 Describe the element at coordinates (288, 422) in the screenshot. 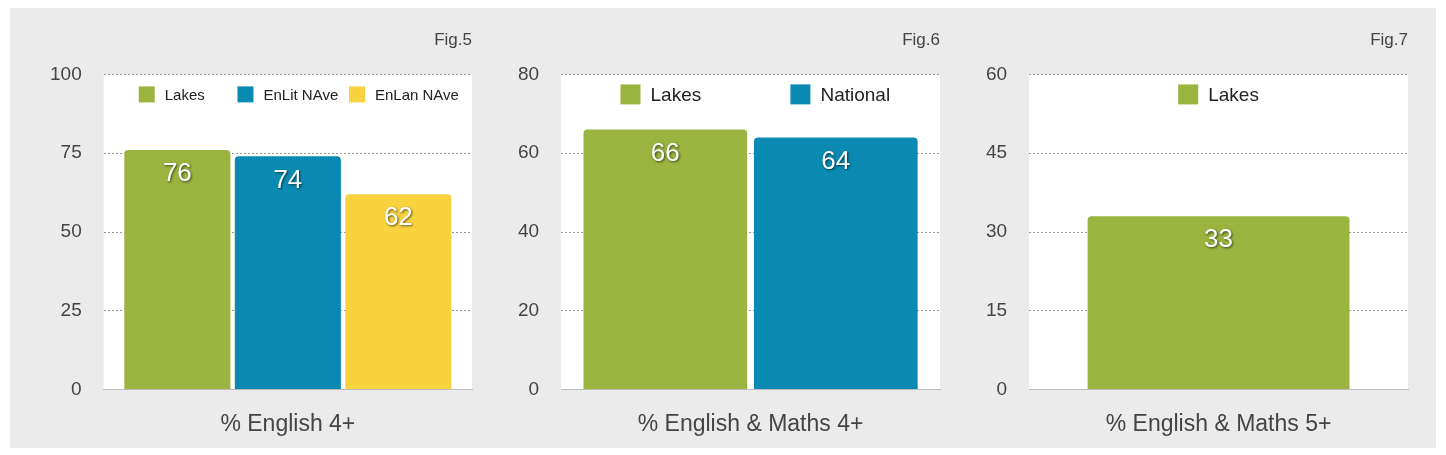

I see `x-axis-title: % English 4+` at that location.